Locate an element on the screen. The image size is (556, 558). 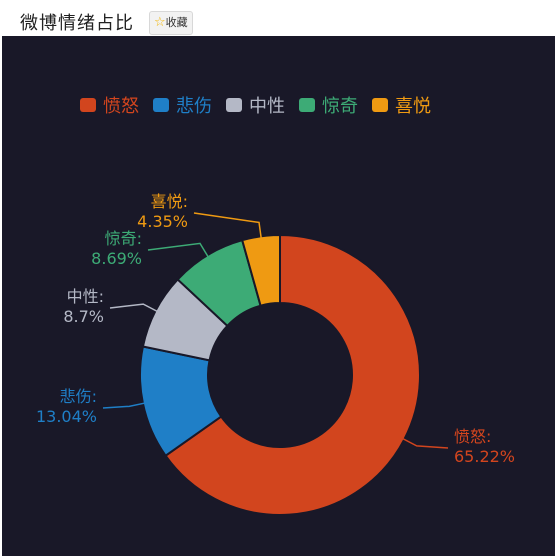
slice-name-label-0: 愤怒: is located at coordinates (472, 436).